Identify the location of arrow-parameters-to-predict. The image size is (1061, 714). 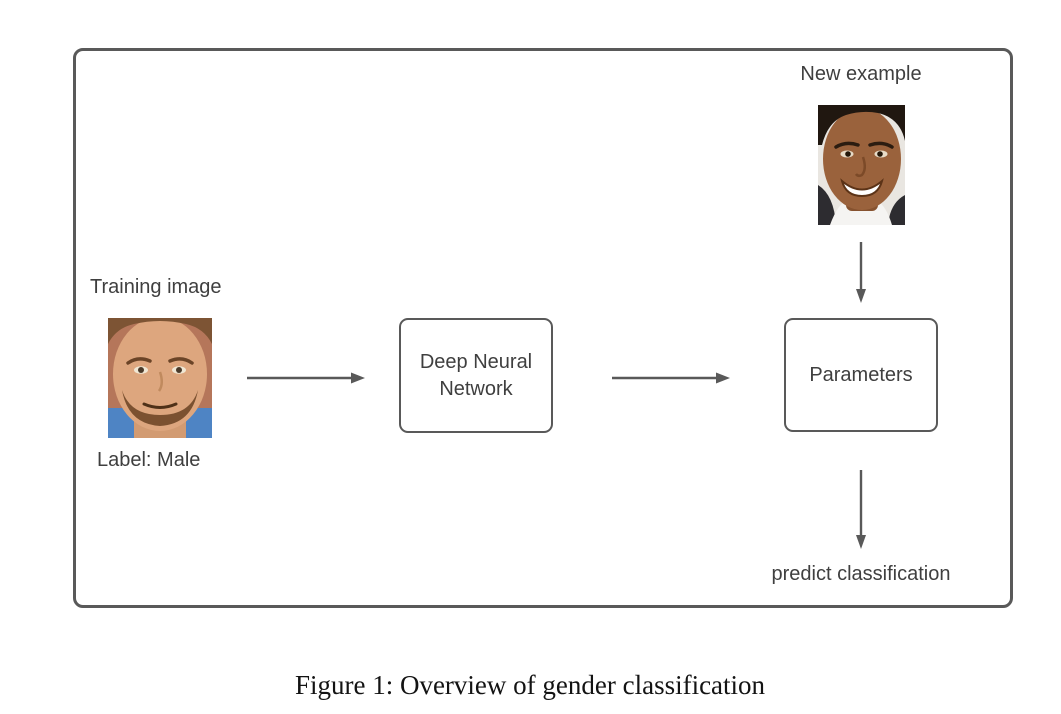
(861, 509).